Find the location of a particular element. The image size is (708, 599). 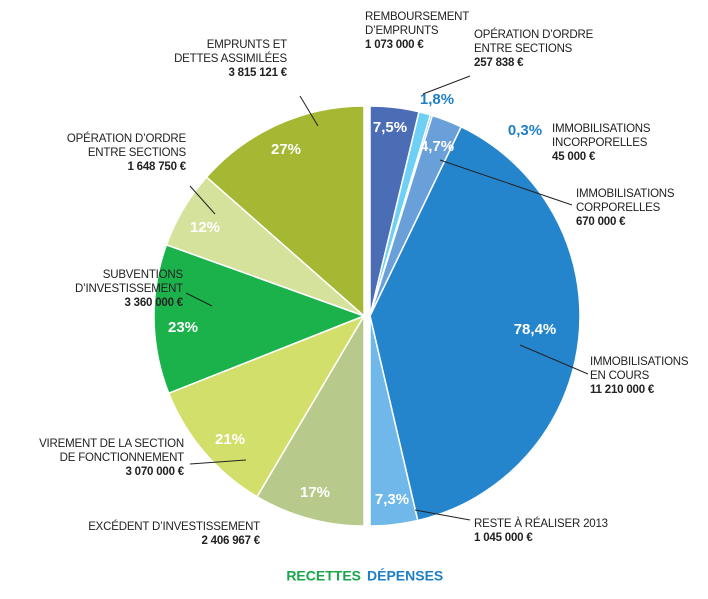

amount: 1 045 000 € is located at coordinates (503, 538).